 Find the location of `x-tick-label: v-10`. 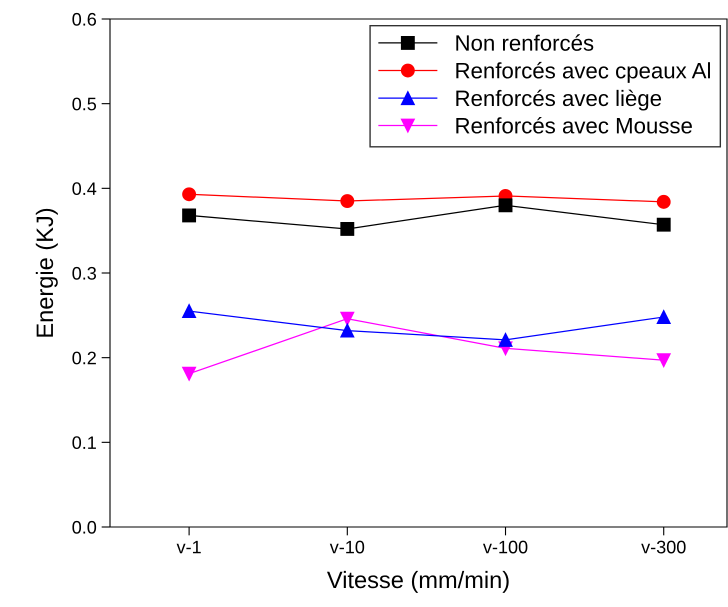

x-tick-label: v-10 is located at coordinates (347, 547).